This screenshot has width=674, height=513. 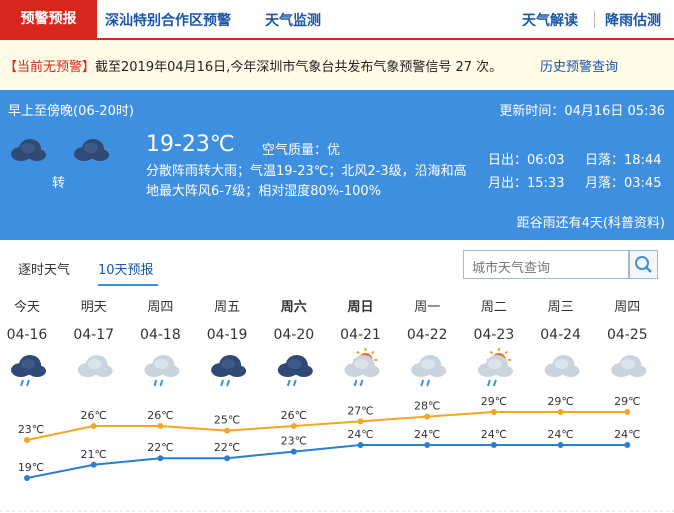 What do you see at coordinates (59, 183) in the screenshot?
I see `transition: 转` at bounding box center [59, 183].